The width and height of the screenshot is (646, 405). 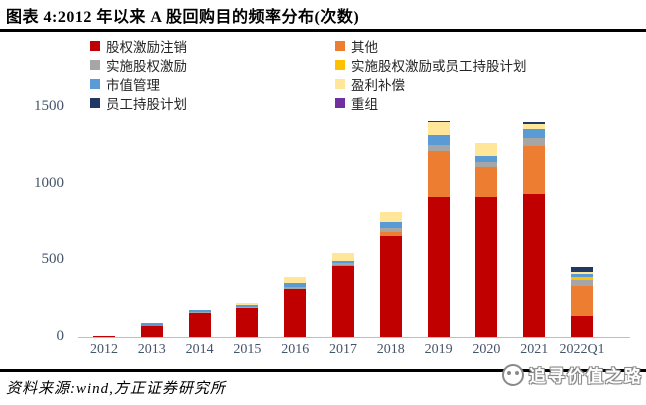 I want to click on legend-label: 实施股权激励或员工持股计划, so click(x=439, y=66).